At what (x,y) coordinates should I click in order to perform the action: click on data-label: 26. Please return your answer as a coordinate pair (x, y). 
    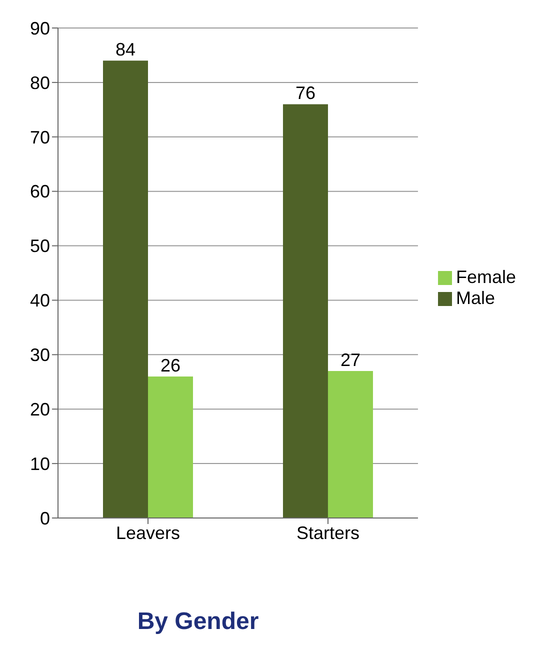
    Looking at the image, I should click on (170, 365).